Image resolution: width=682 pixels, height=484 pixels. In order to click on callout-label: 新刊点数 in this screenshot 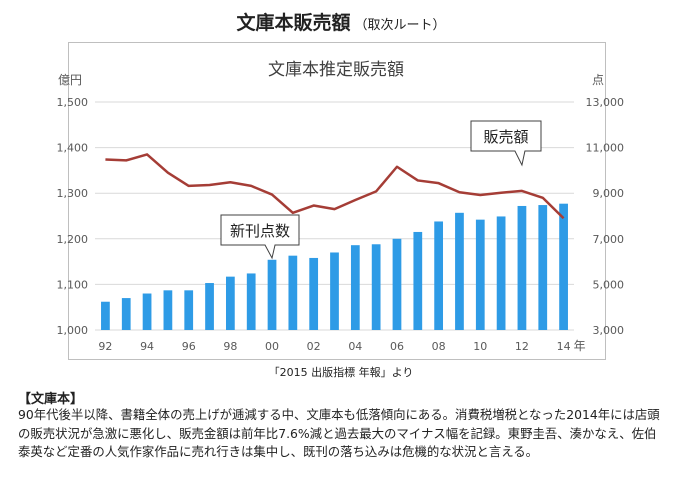, I will do `click(260, 231)`.